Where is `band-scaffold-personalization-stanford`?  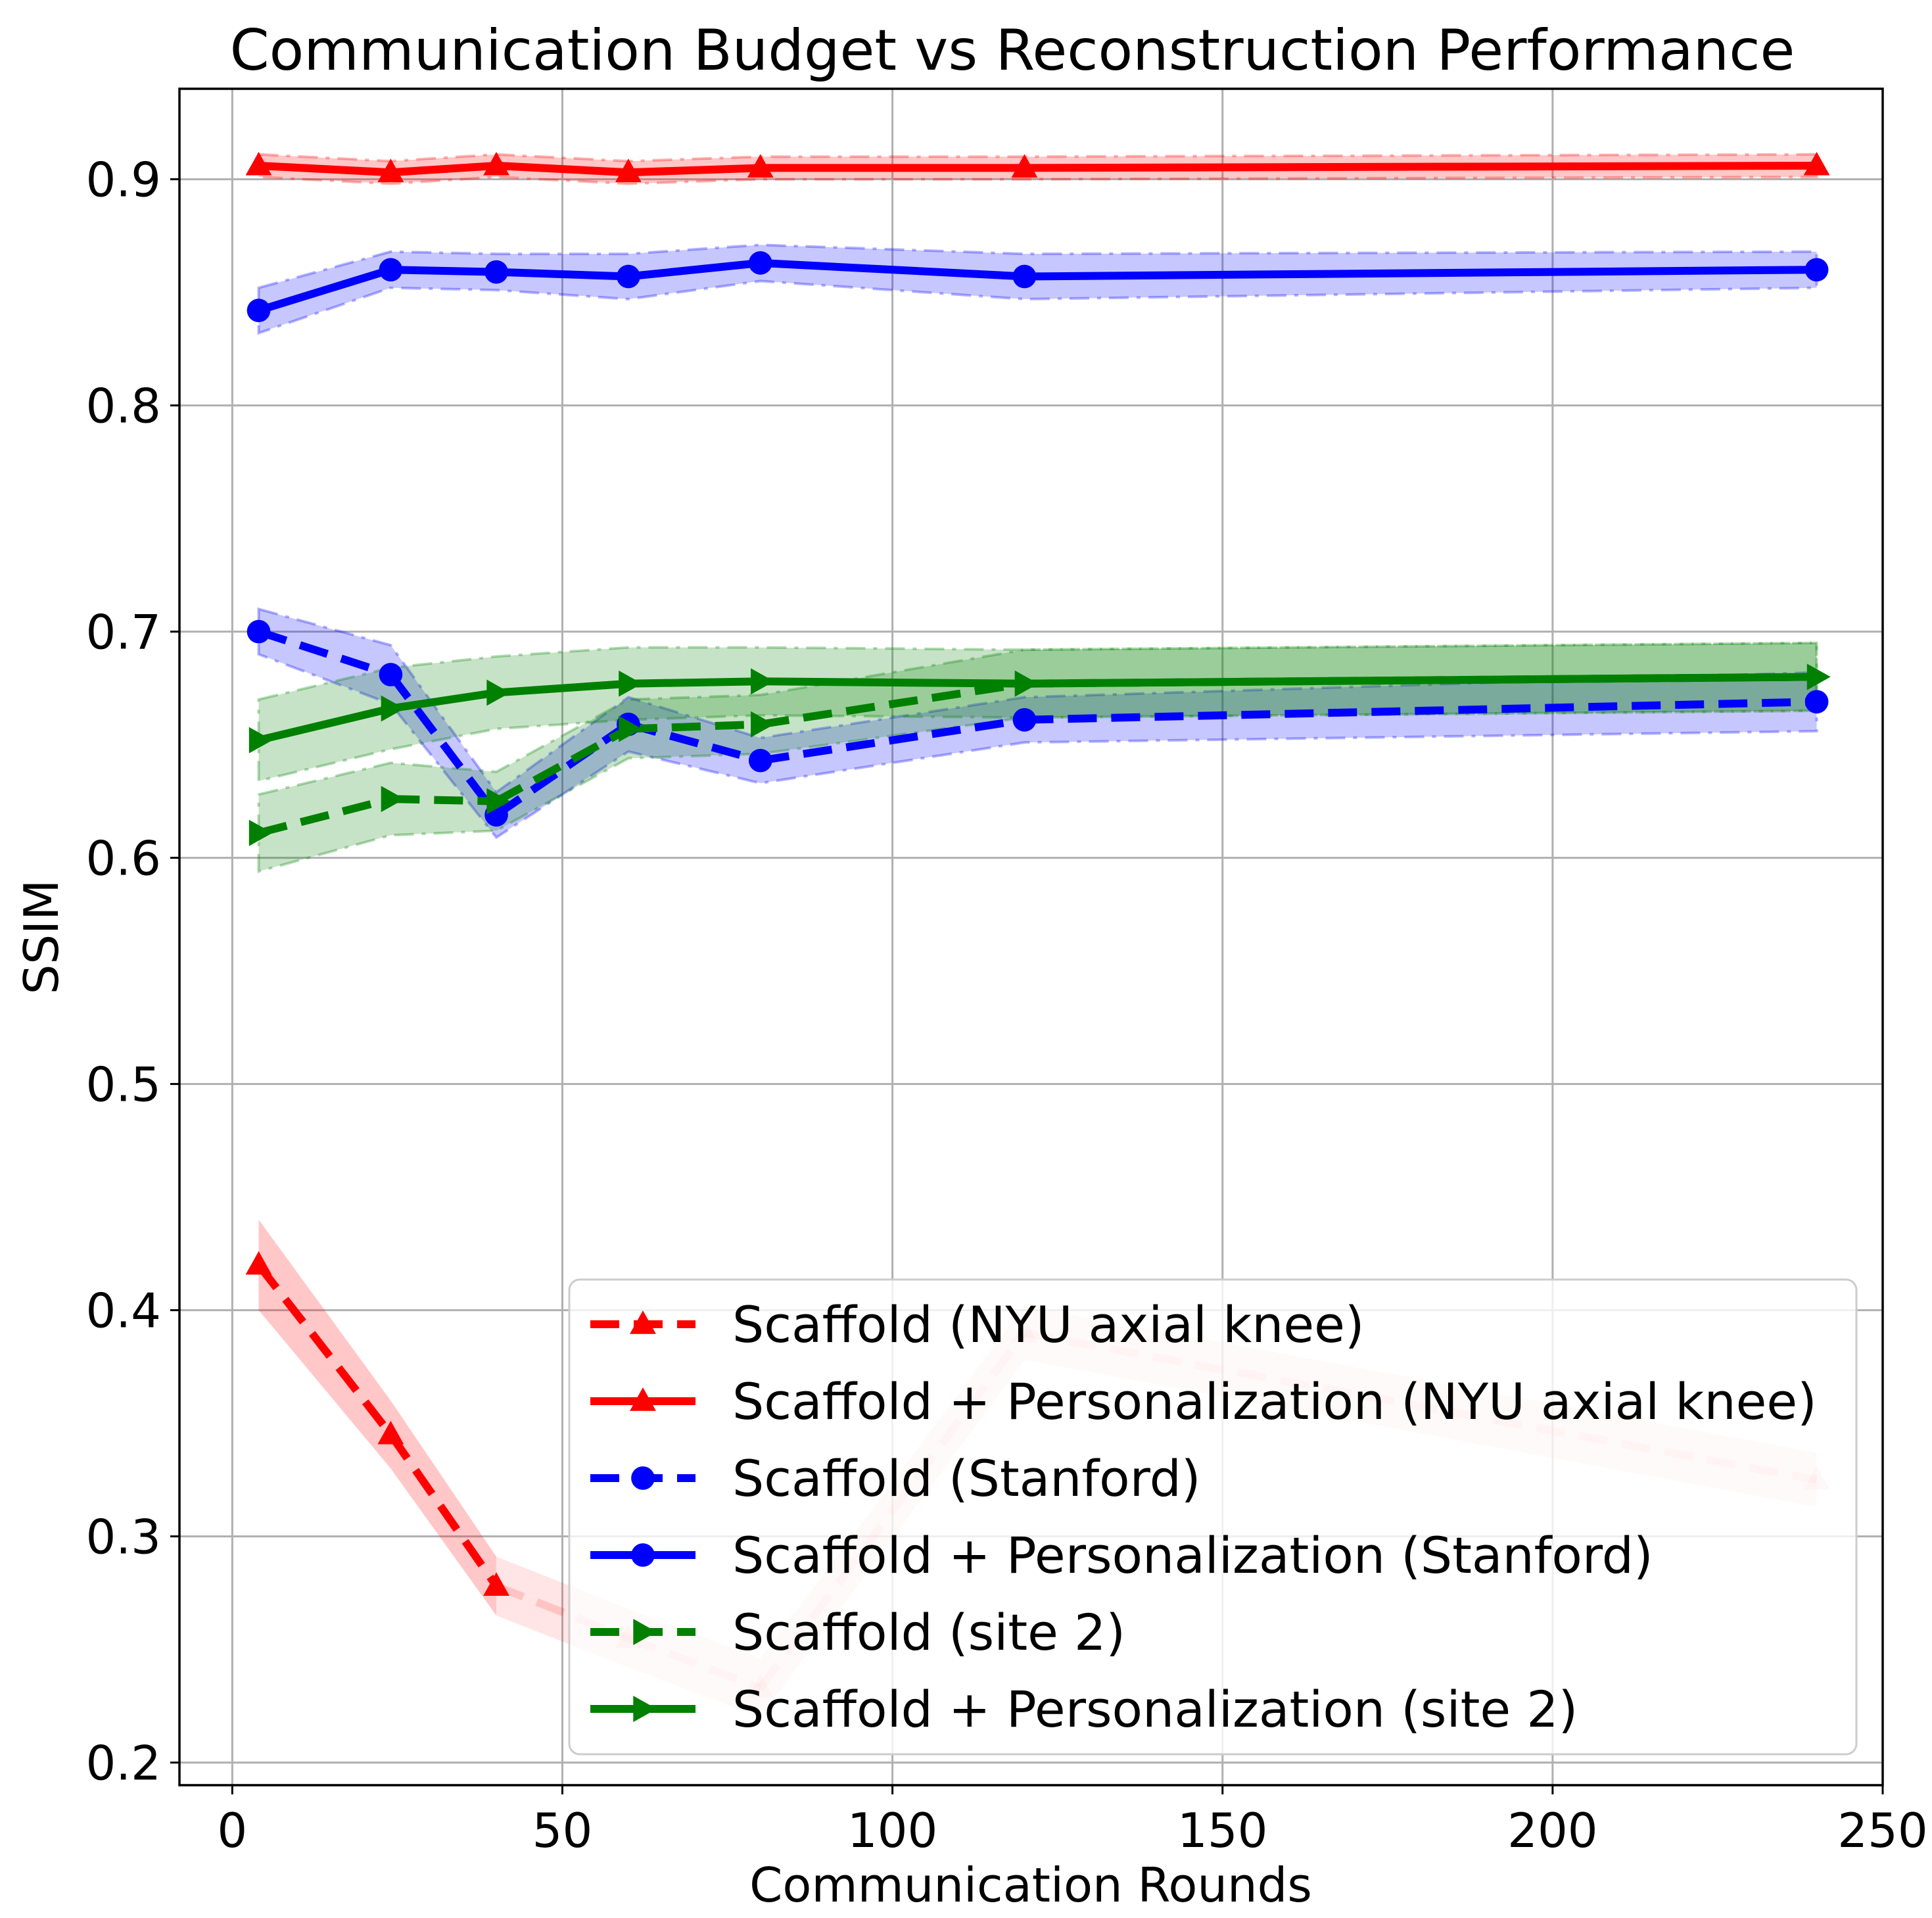
band-scaffold-personalization-stanford is located at coordinates (1038, 289).